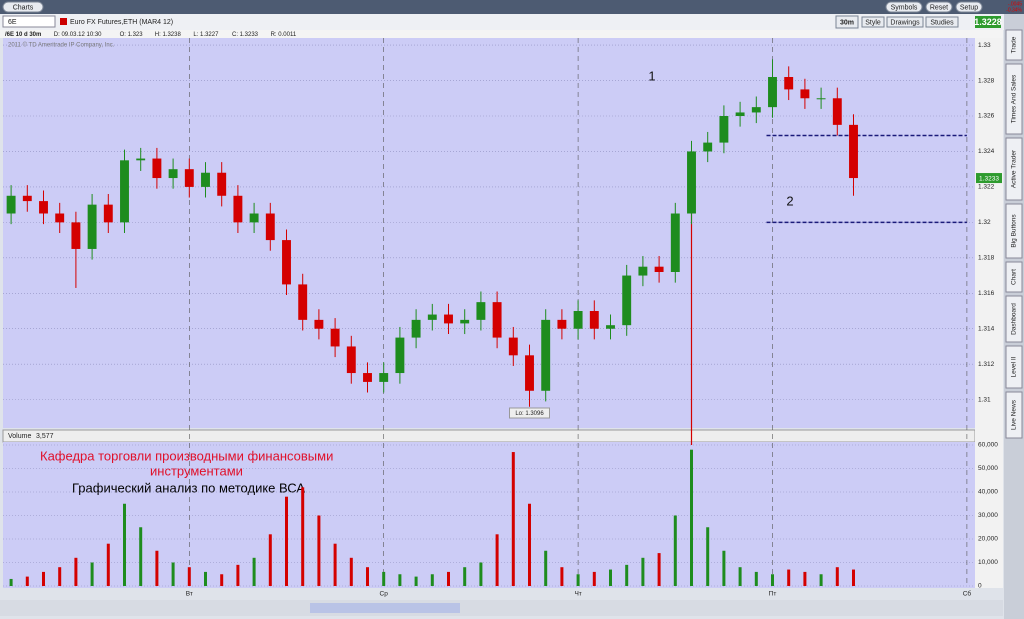 The height and width of the screenshot is (619, 1024). I want to click on toolbar-button-label: Setup, so click(969, 7).